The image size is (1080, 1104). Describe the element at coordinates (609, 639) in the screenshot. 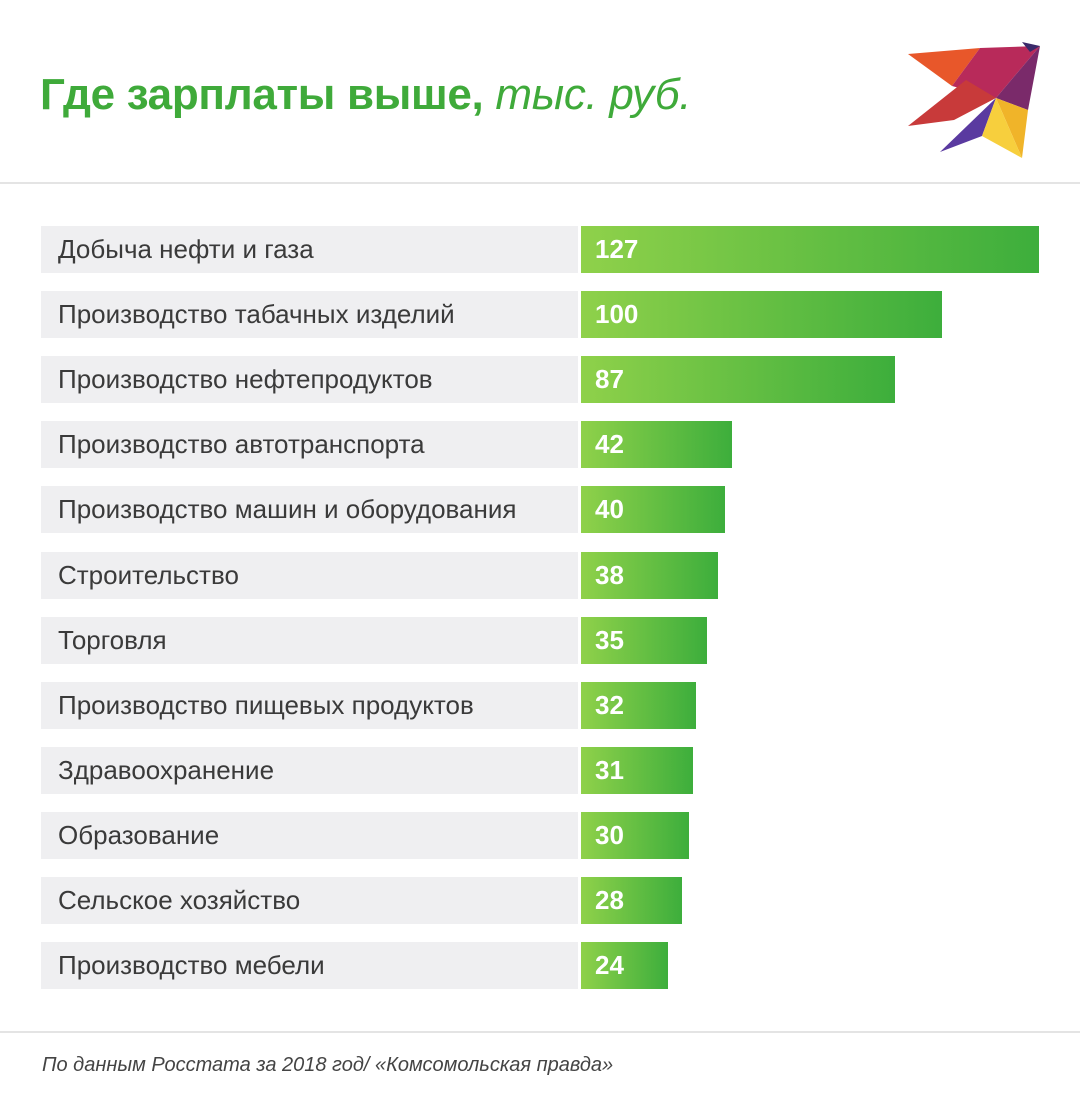

I see `bar-value-label: 35` at that location.